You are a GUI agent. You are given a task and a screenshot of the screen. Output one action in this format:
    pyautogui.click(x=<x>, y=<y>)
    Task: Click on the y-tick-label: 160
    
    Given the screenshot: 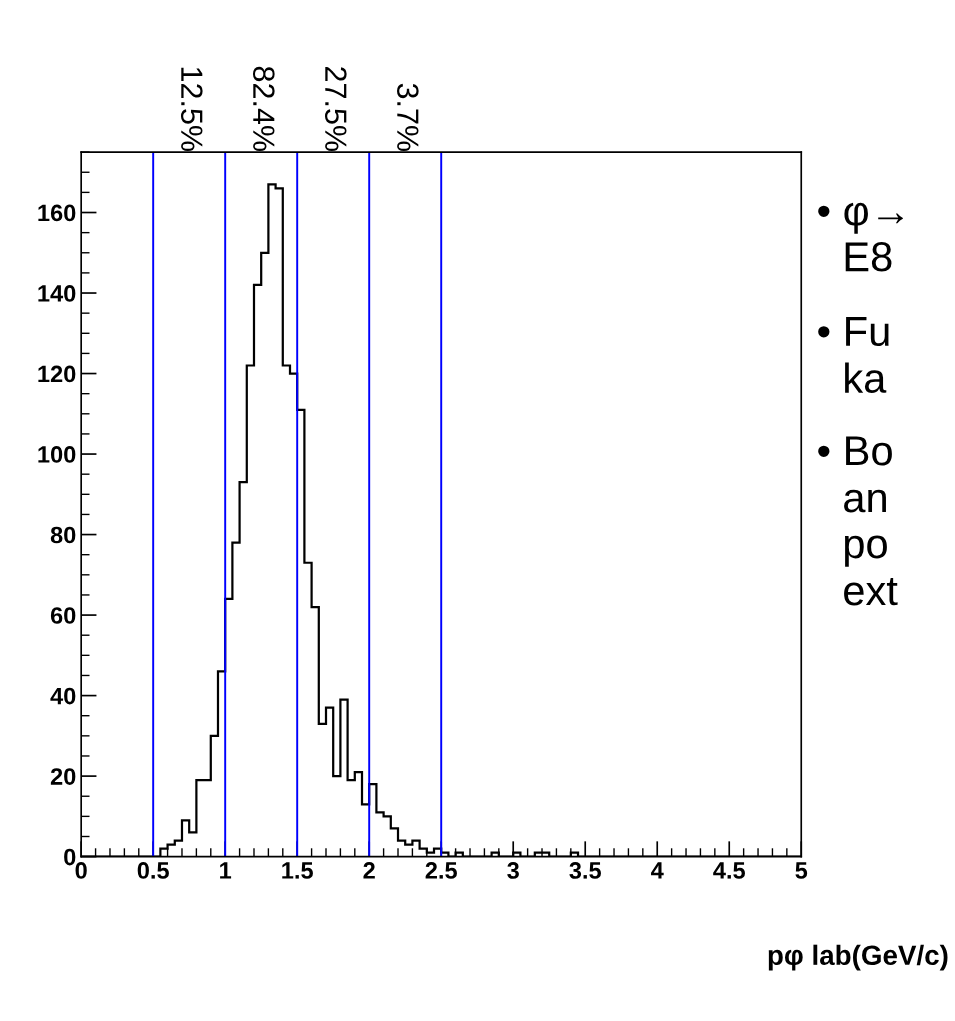 What is the action you would take?
    pyautogui.click(x=57, y=213)
    